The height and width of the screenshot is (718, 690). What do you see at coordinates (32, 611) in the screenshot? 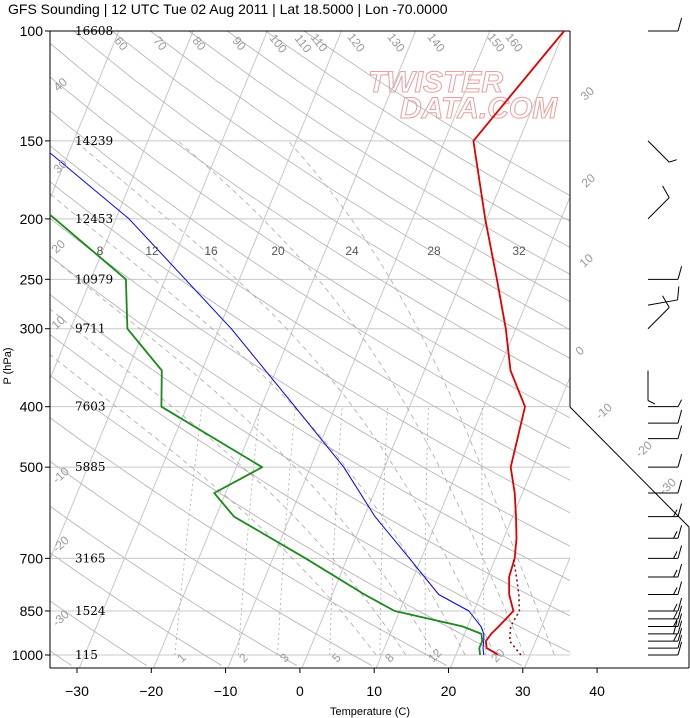
I see `pressure-tick-label: 850` at bounding box center [32, 611].